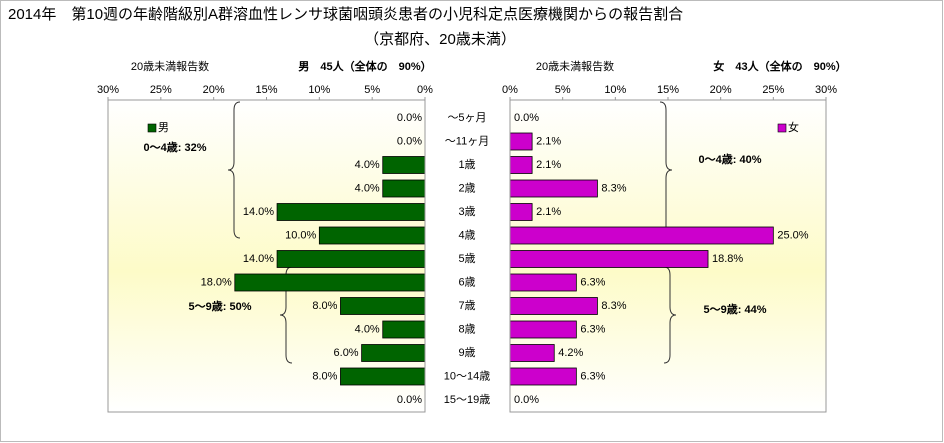 This screenshot has width=944, height=443. What do you see at coordinates (466, 187) in the screenshot?
I see `category-label: 2歳` at bounding box center [466, 187].